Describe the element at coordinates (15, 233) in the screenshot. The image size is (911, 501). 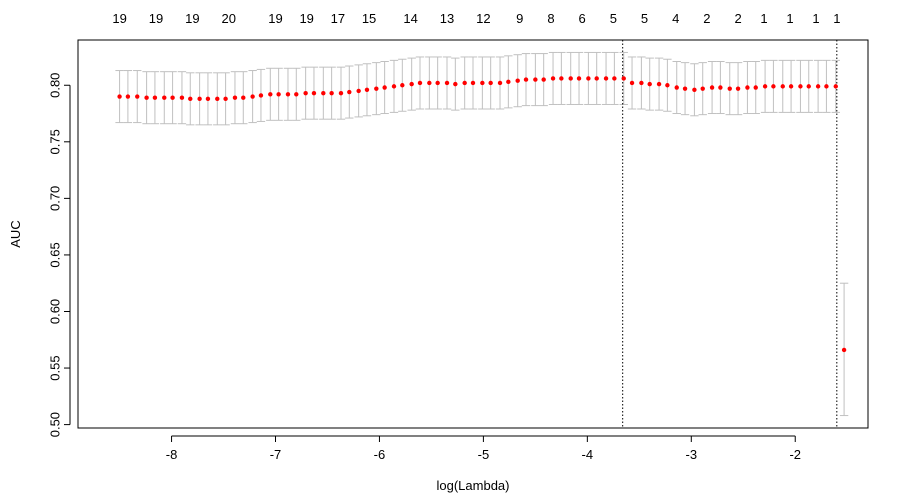
I see `y-axis-label: AUC` at that location.